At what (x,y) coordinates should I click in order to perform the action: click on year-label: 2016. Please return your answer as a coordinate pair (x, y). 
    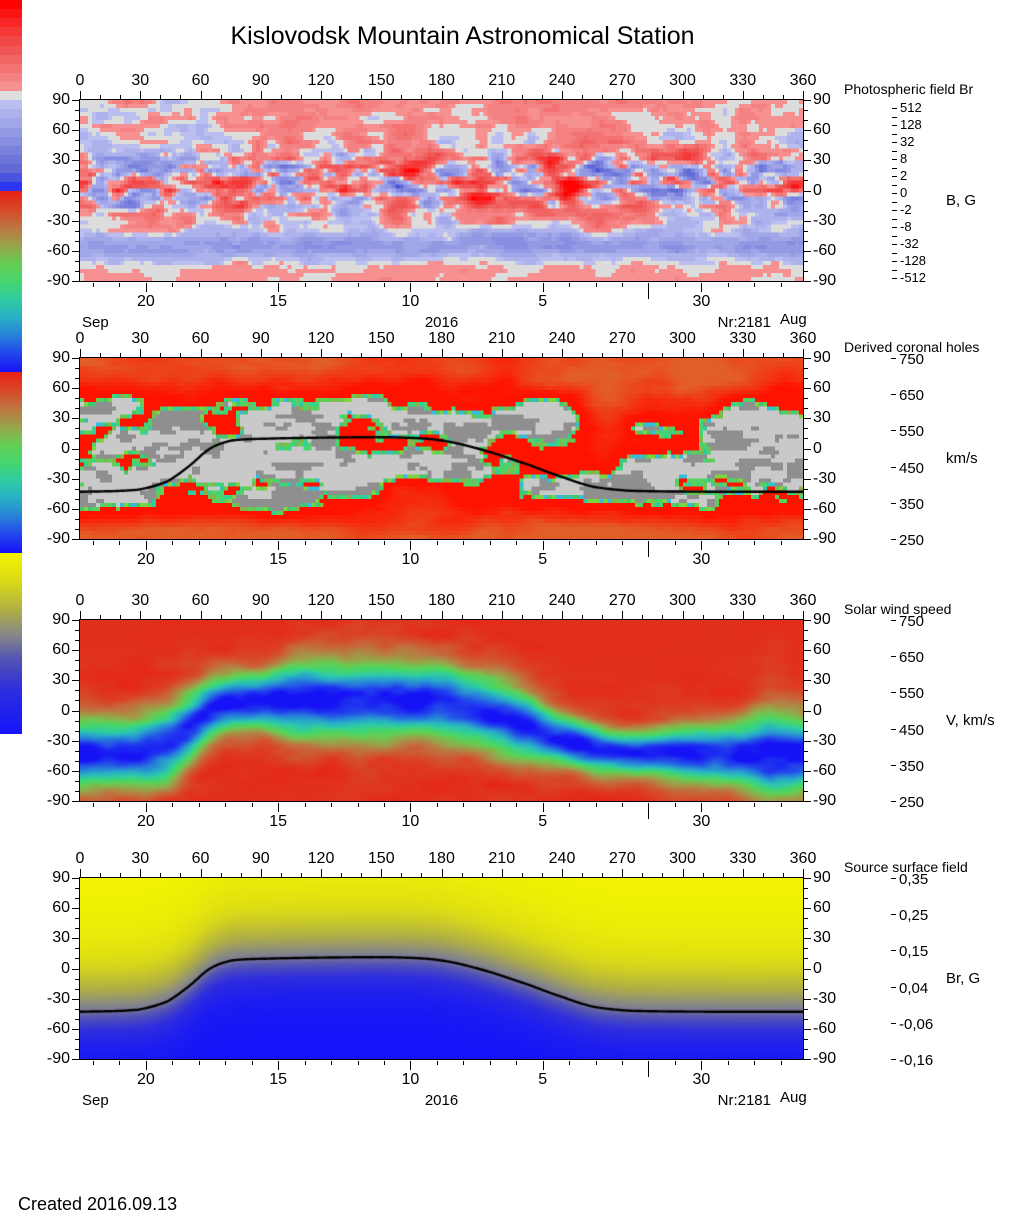
    Looking at the image, I should click on (441, 1100).